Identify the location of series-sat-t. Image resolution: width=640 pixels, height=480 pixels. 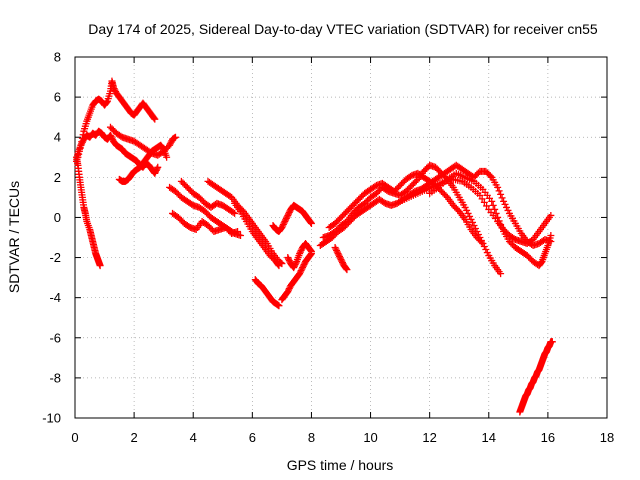
(490, 219).